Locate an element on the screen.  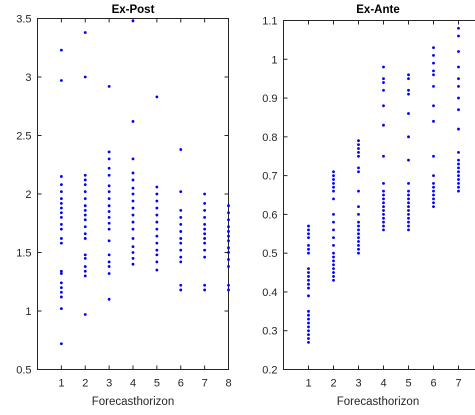
x-tick-label-ex-ante: 4 is located at coordinates (383, 384).